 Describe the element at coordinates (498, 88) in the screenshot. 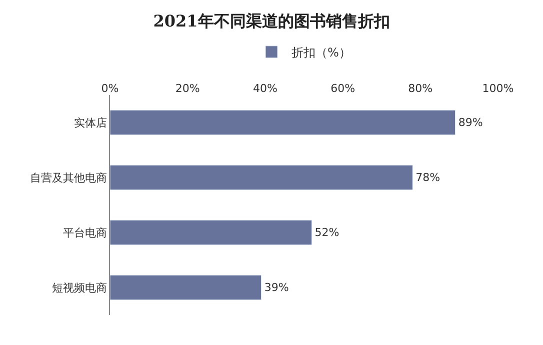

I see `x-tick-label: 100%` at that location.